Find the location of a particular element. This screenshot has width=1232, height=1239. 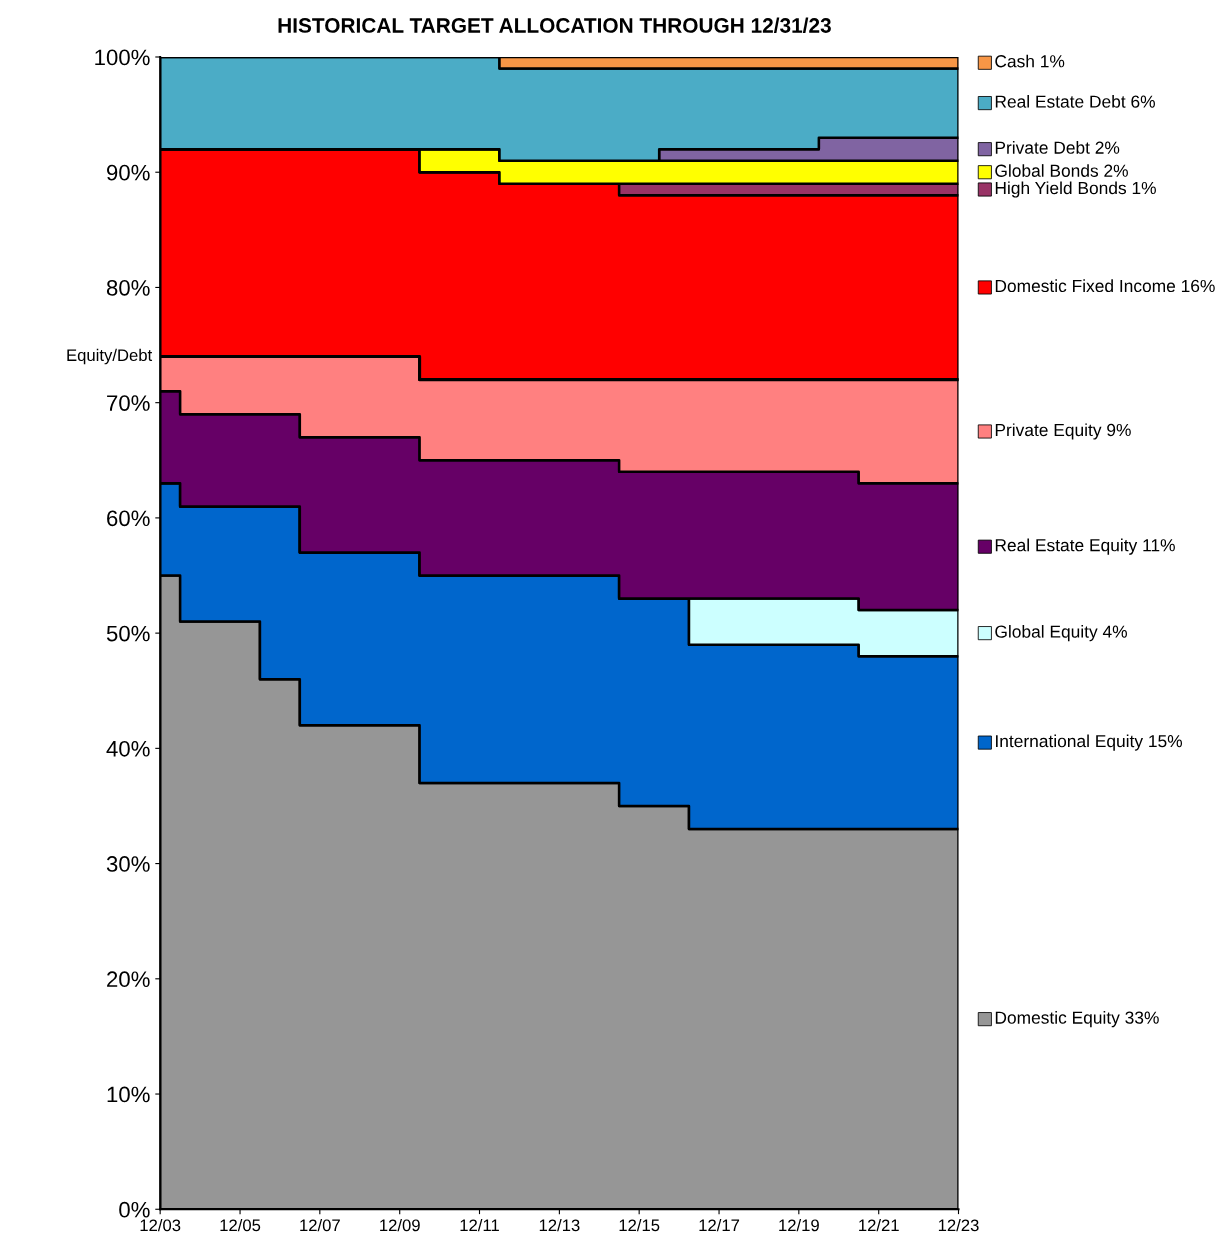

y-tick-label: 40% is located at coordinates (128, 748).